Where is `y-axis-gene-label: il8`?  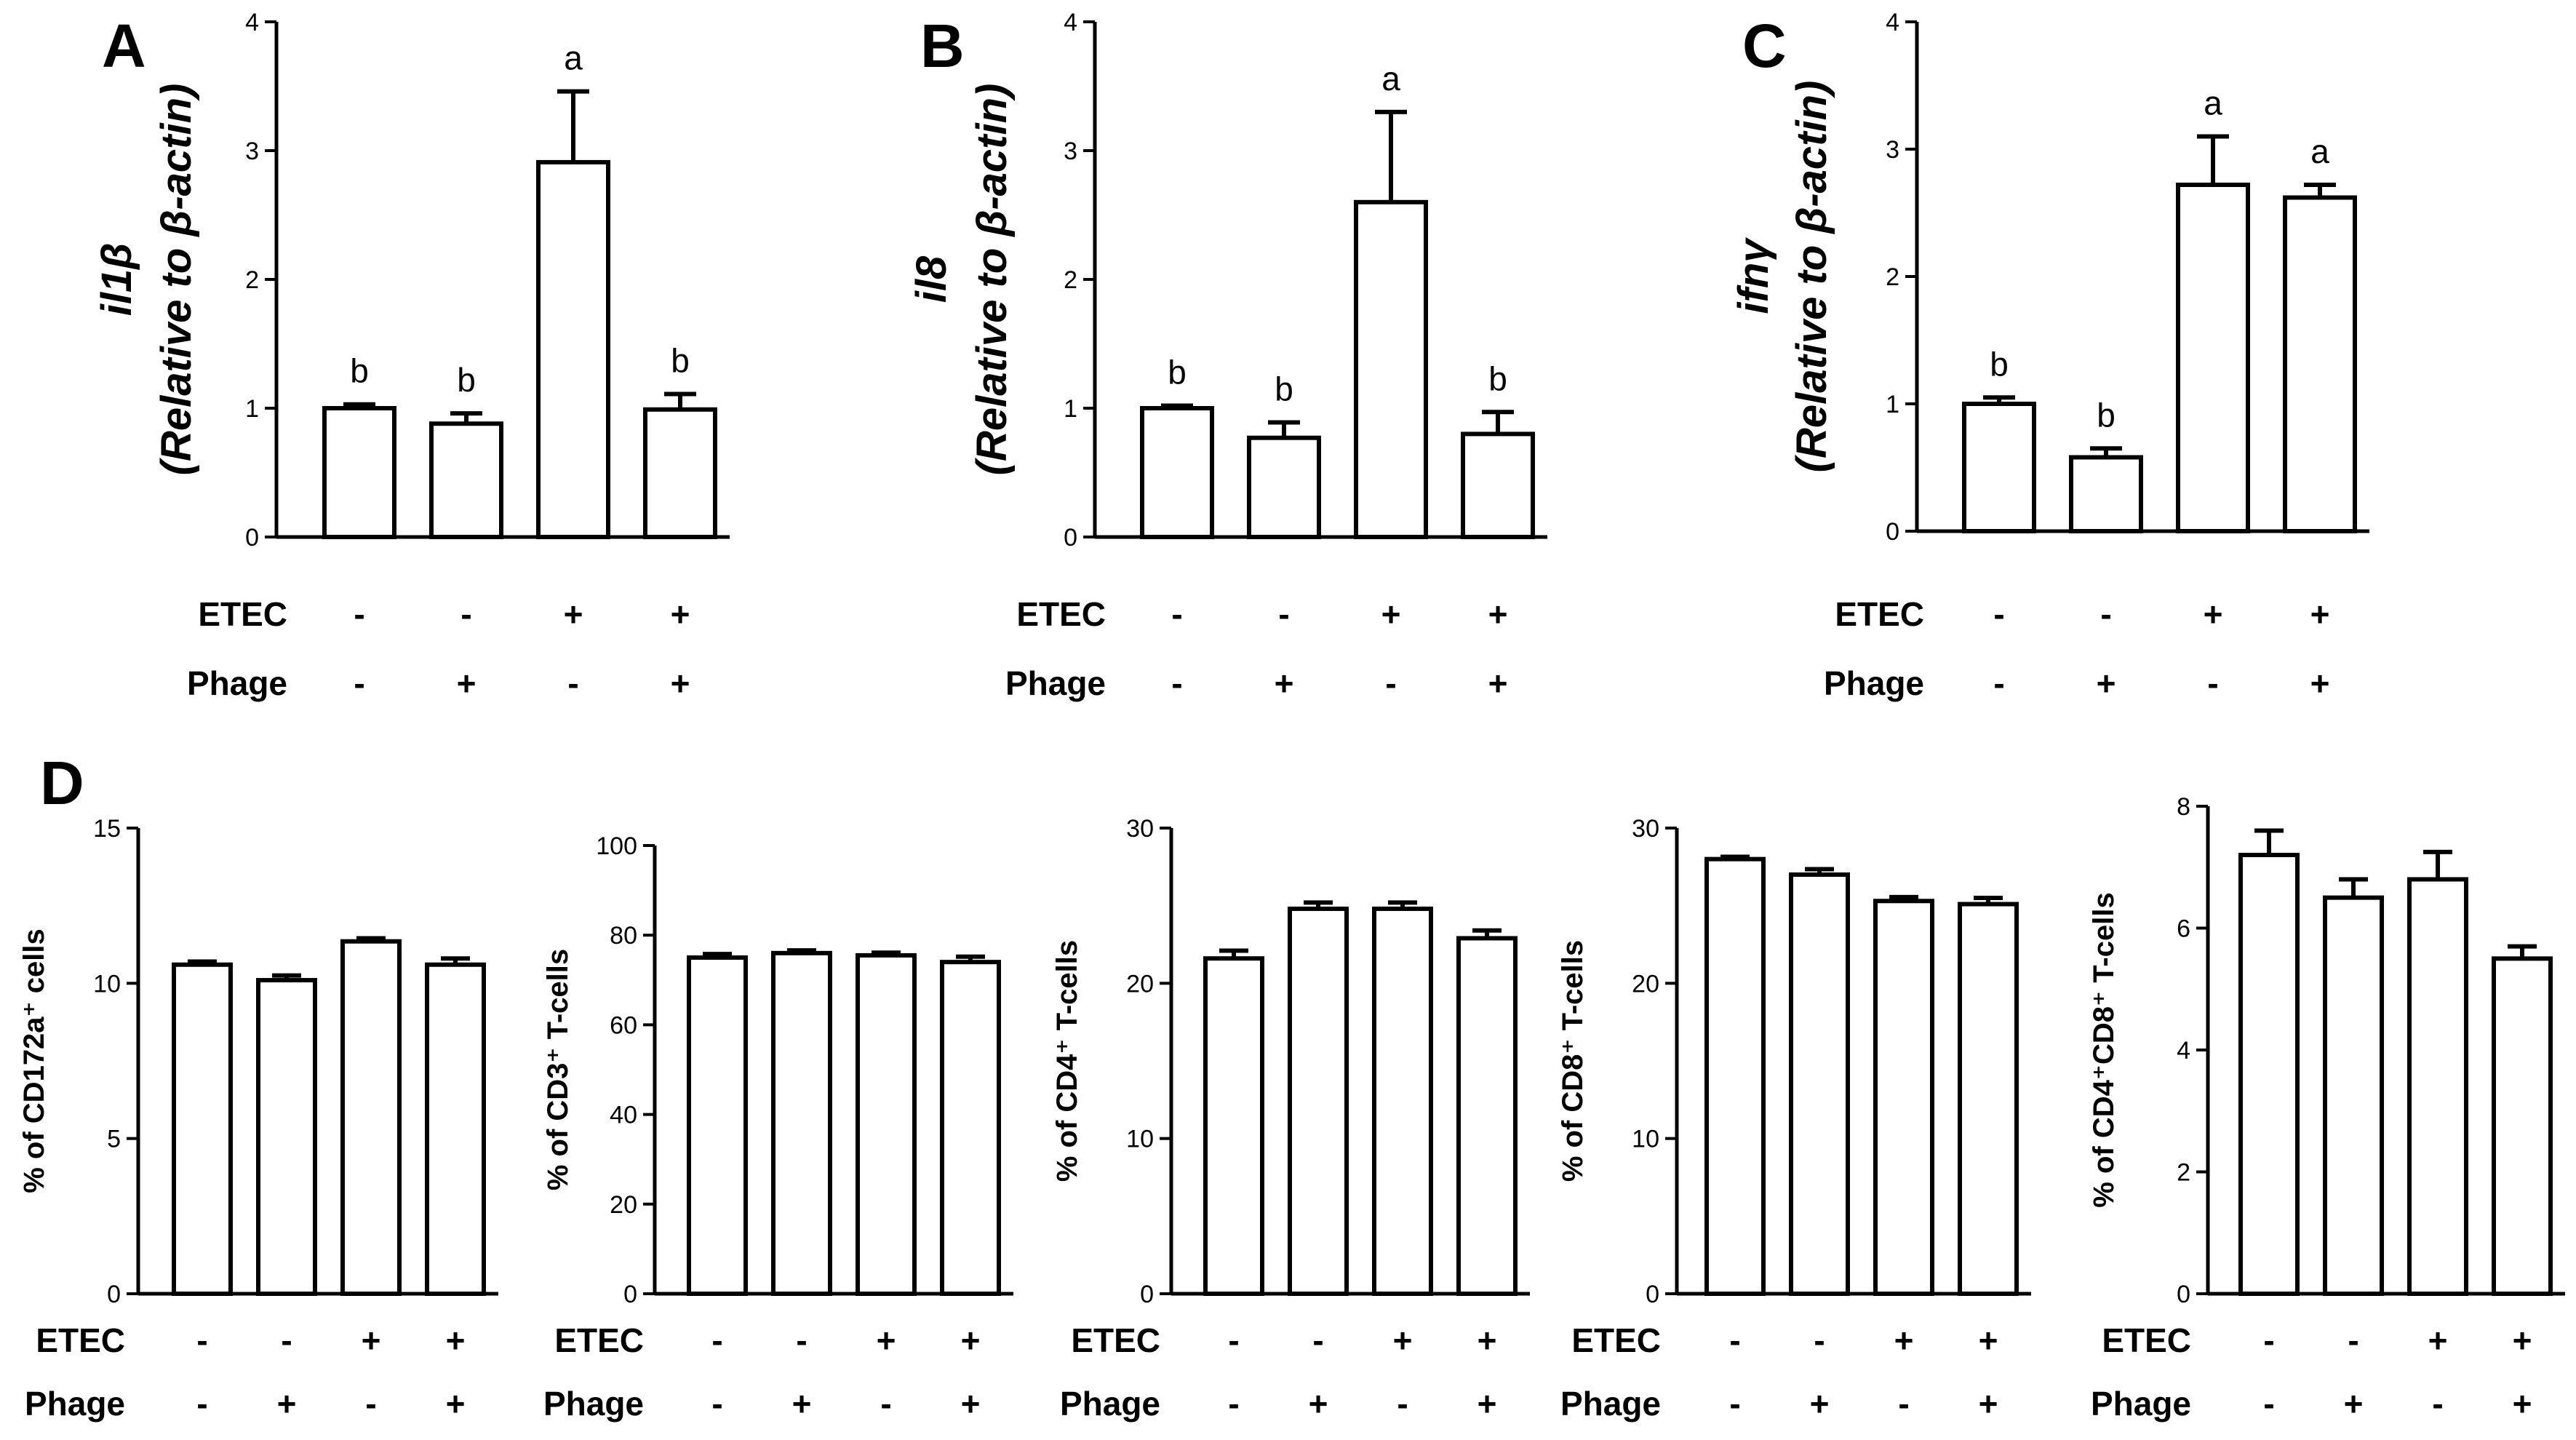
y-axis-gene-label: il8 is located at coordinates (931, 279).